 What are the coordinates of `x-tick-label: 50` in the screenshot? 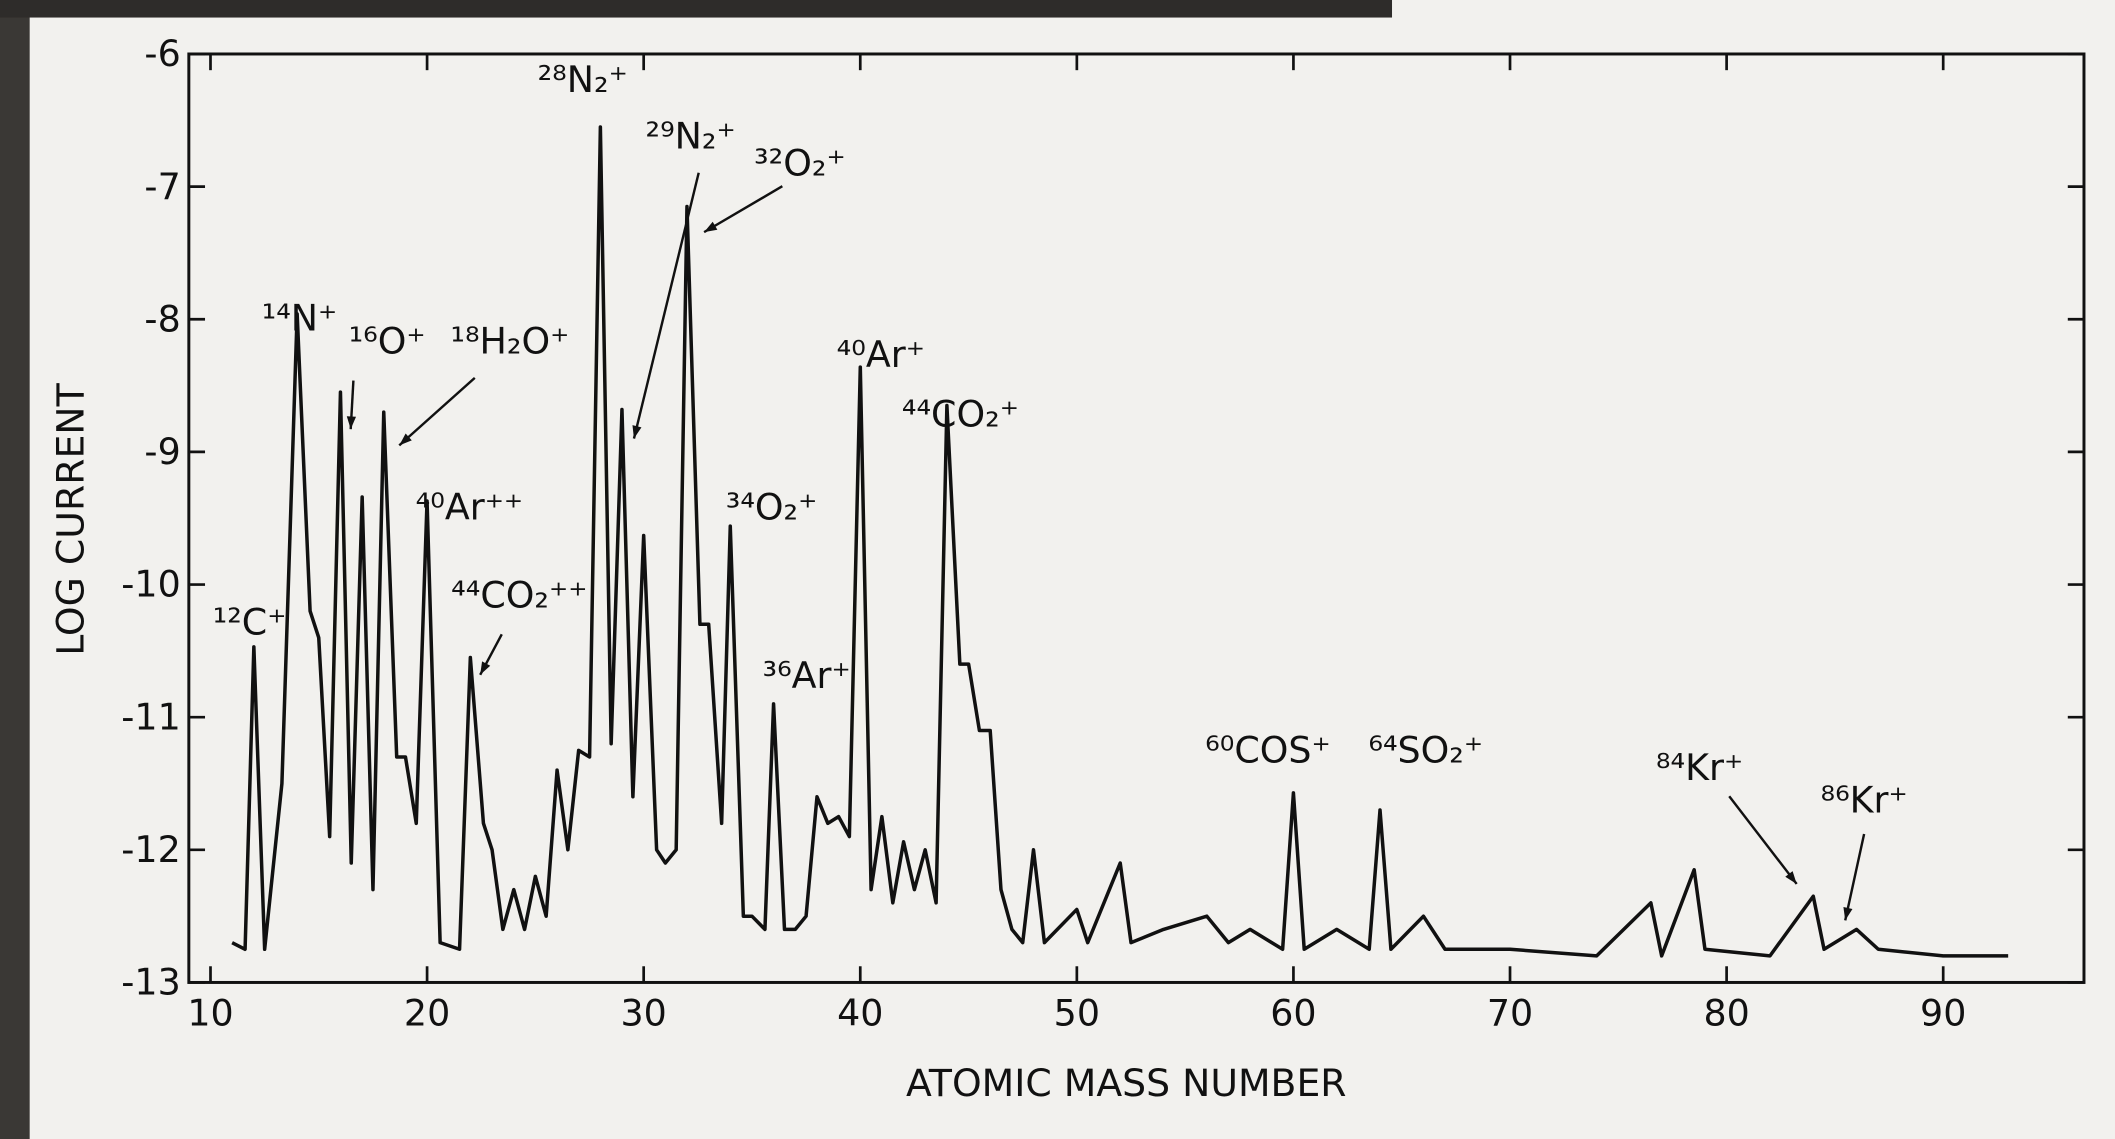 It's located at (1077, 1013).